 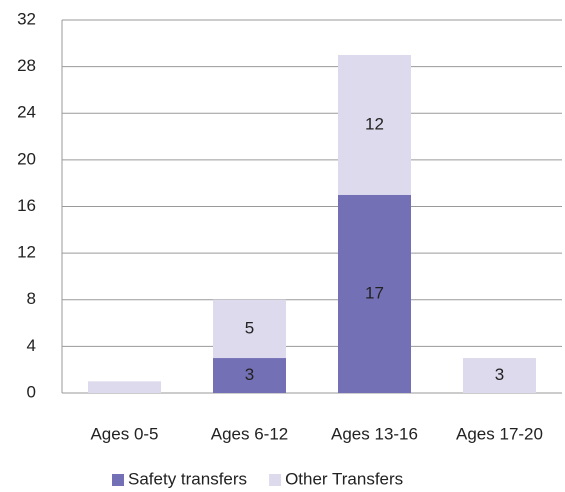 I want to click on x-tick-label: Ages 6-12, so click(x=250, y=433).